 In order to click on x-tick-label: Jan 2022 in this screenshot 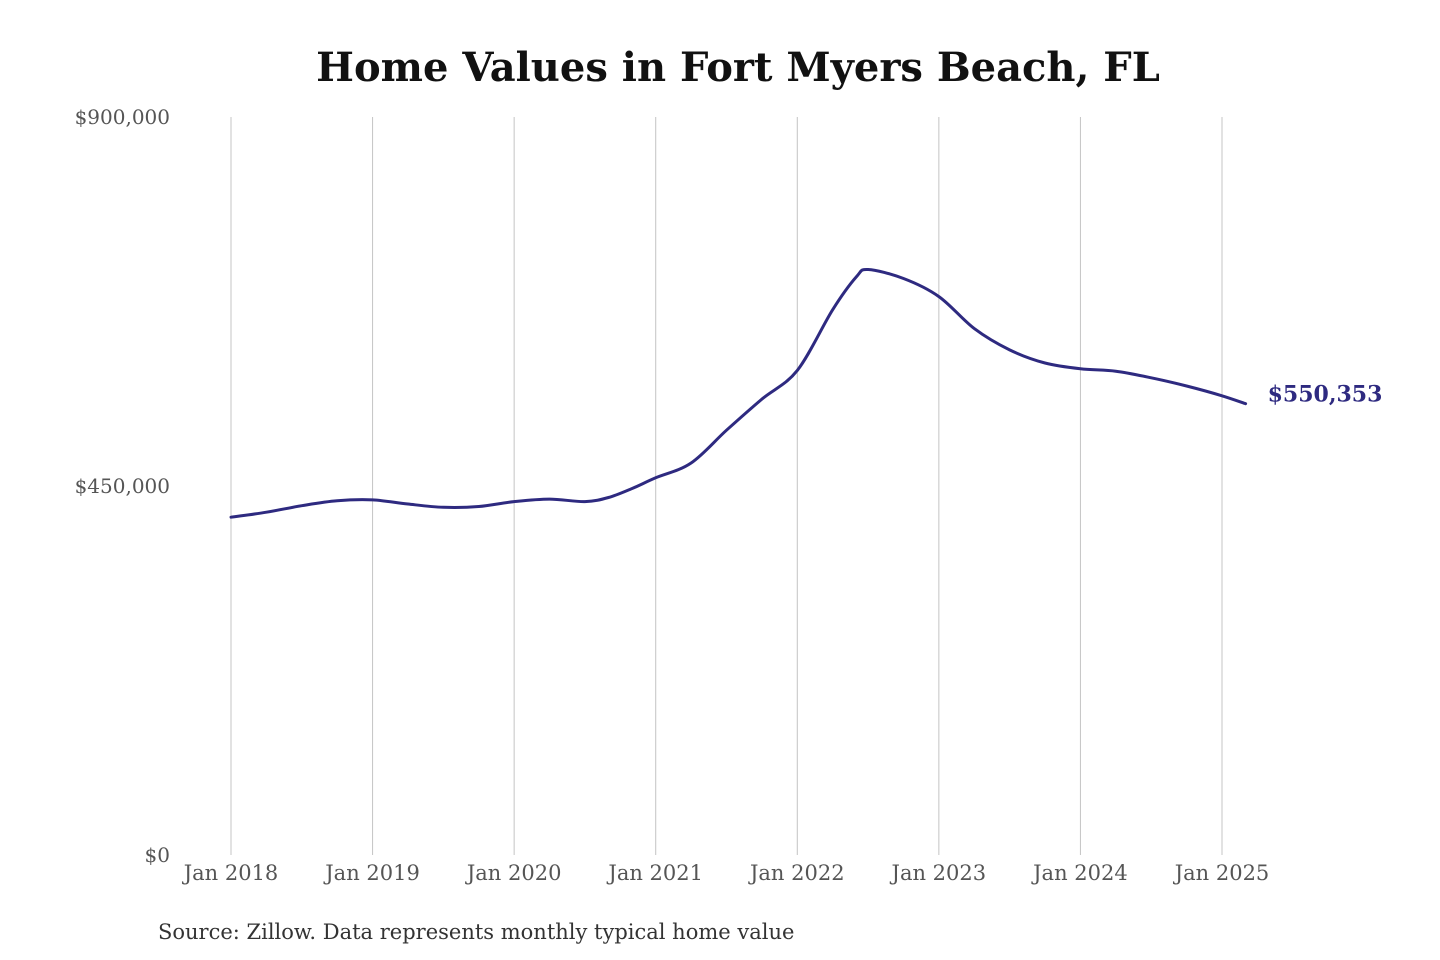, I will do `click(796, 873)`.